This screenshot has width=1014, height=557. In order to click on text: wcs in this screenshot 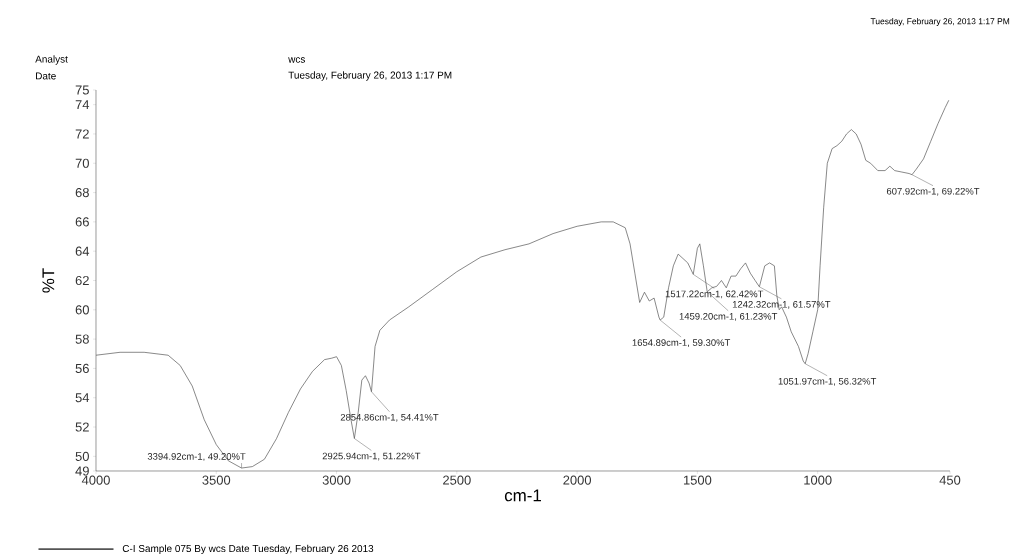, I will do `click(297, 60)`.